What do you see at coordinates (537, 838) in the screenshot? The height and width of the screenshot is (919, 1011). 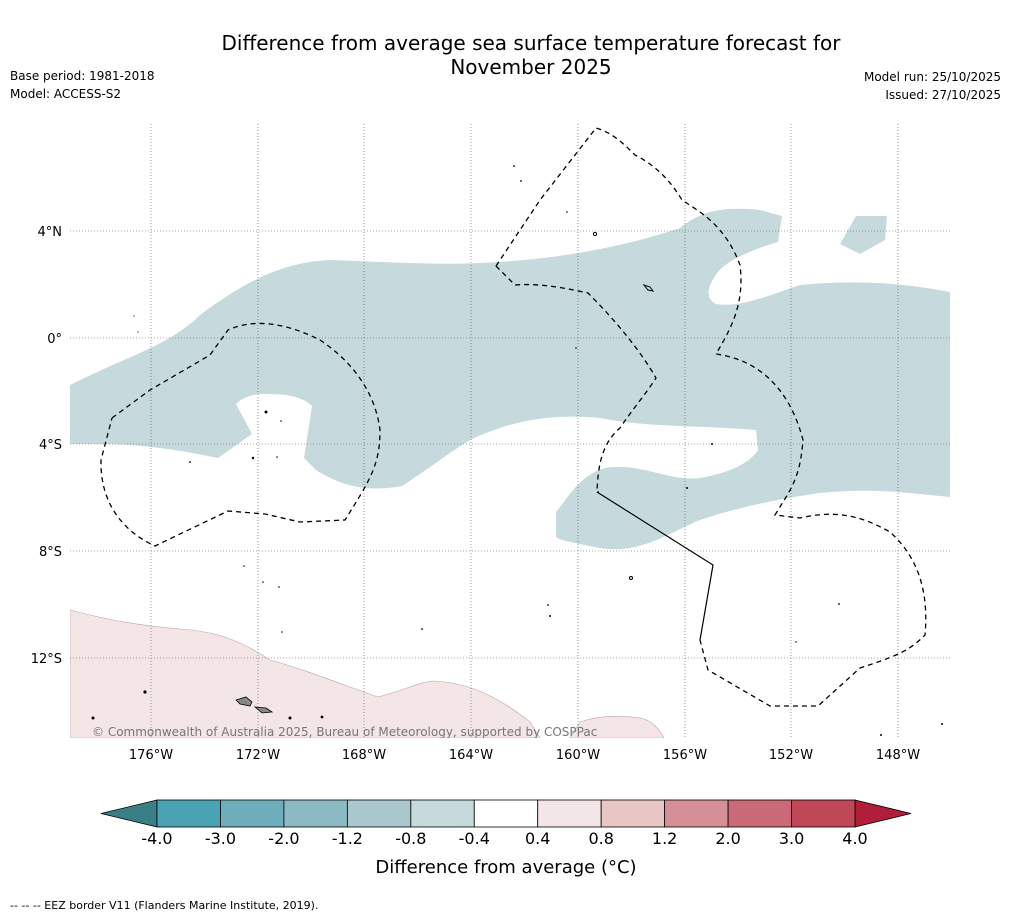 I see `colorbar-tick-label: 0.4` at bounding box center [537, 838].